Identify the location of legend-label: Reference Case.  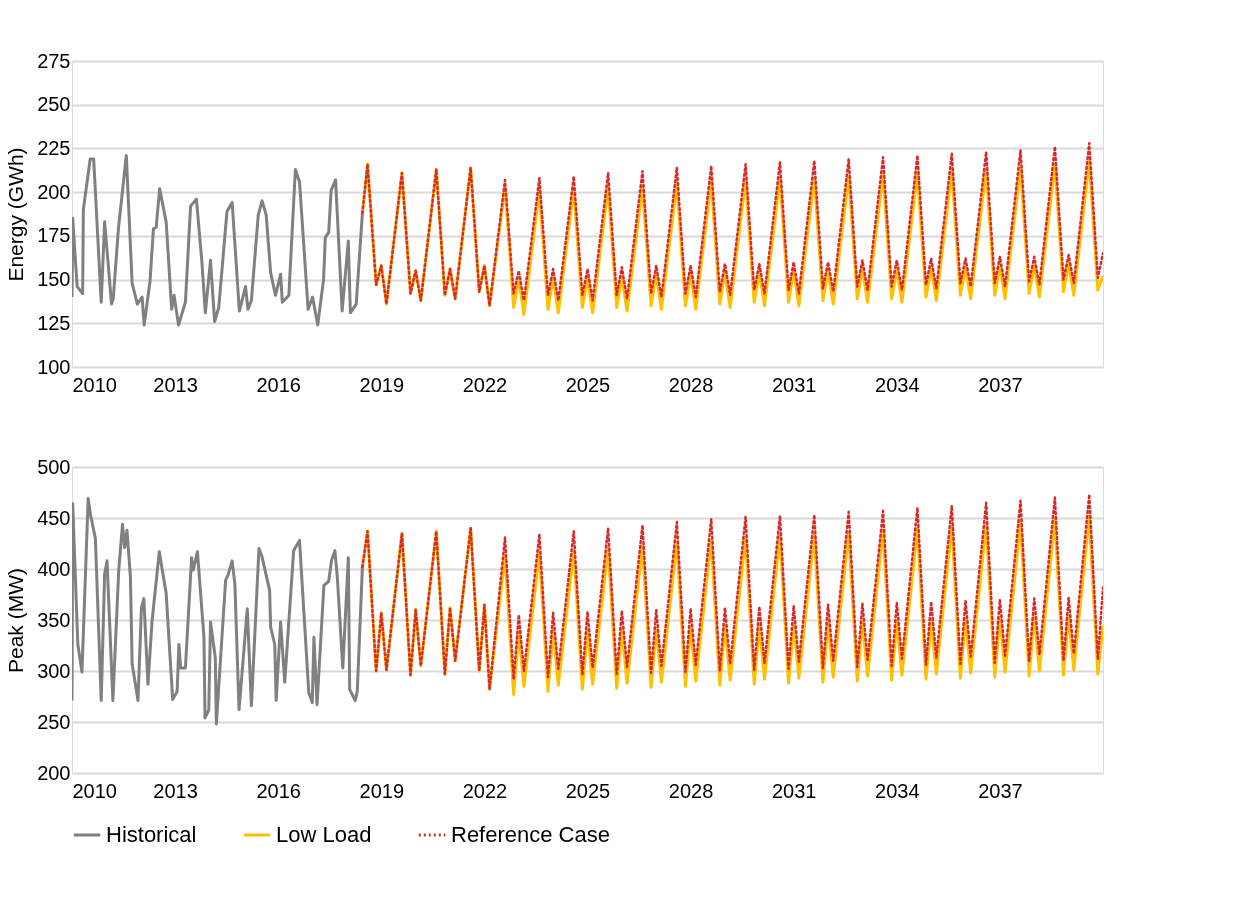
(530, 834).